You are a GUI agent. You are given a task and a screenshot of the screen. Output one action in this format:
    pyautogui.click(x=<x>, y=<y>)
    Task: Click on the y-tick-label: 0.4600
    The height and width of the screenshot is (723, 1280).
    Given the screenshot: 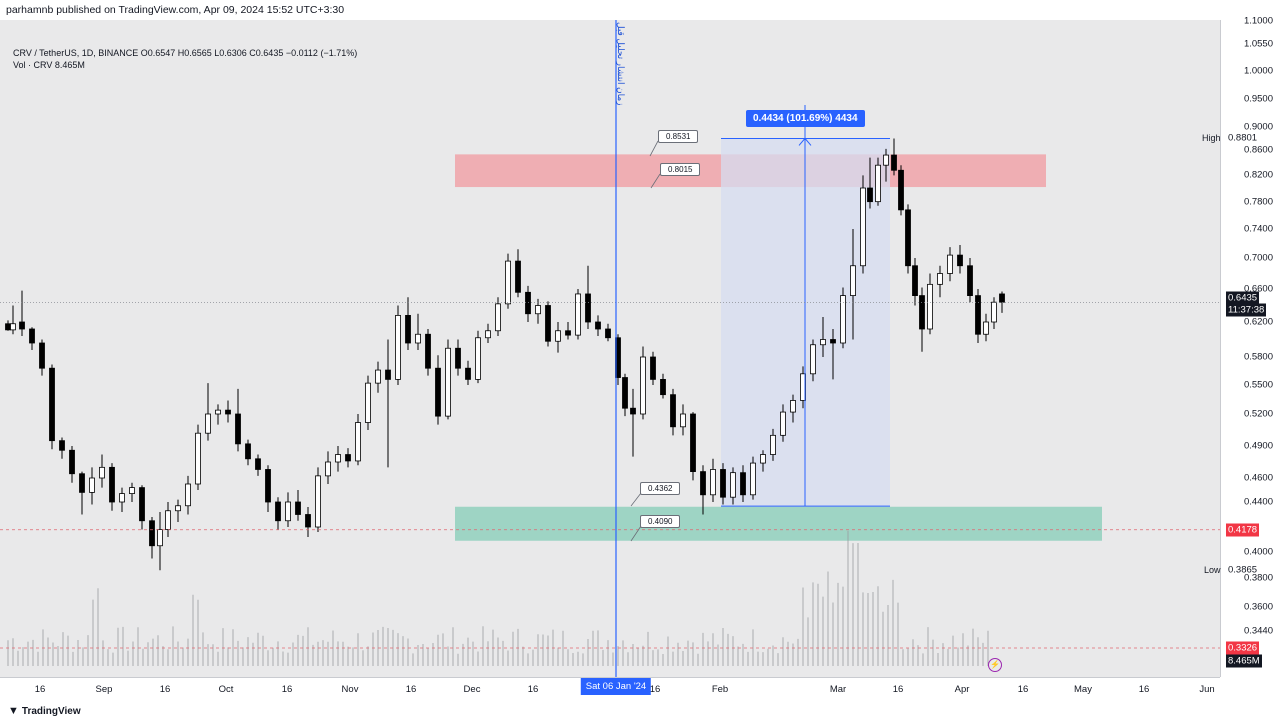 What is the action you would take?
    pyautogui.click(x=1258, y=478)
    